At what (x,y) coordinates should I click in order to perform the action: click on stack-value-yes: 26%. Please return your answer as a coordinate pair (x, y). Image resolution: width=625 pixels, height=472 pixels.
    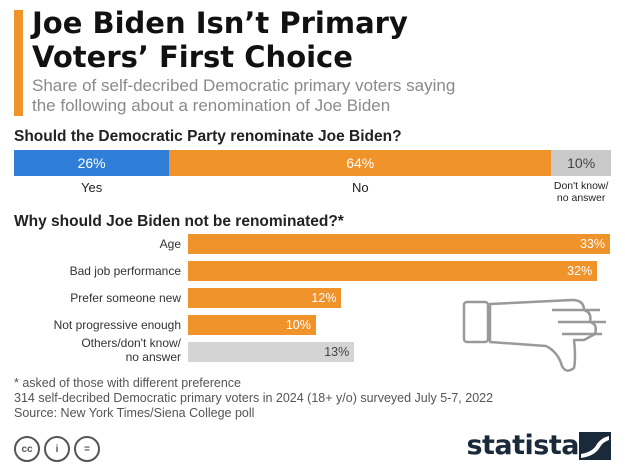
    Looking at the image, I should click on (91, 163).